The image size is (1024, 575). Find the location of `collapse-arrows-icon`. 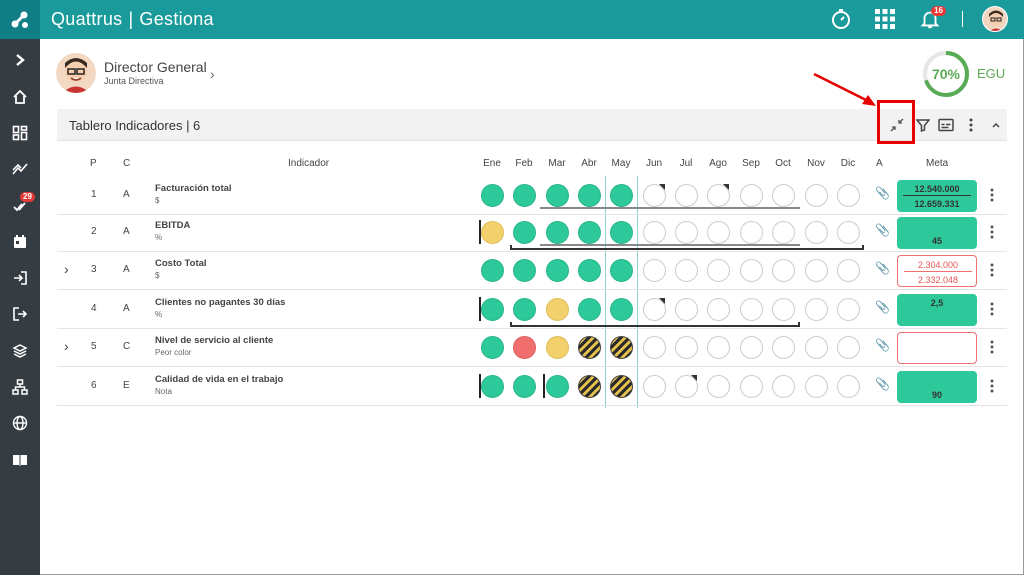

collapse-arrows-icon is located at coordinates (897, 125).